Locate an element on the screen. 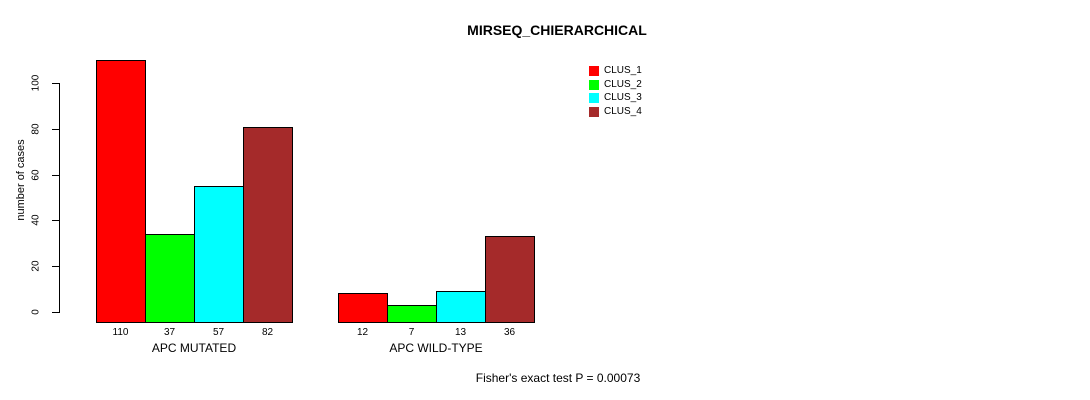  legend-item: CLUS_2 is located at coordinates (615, 85).